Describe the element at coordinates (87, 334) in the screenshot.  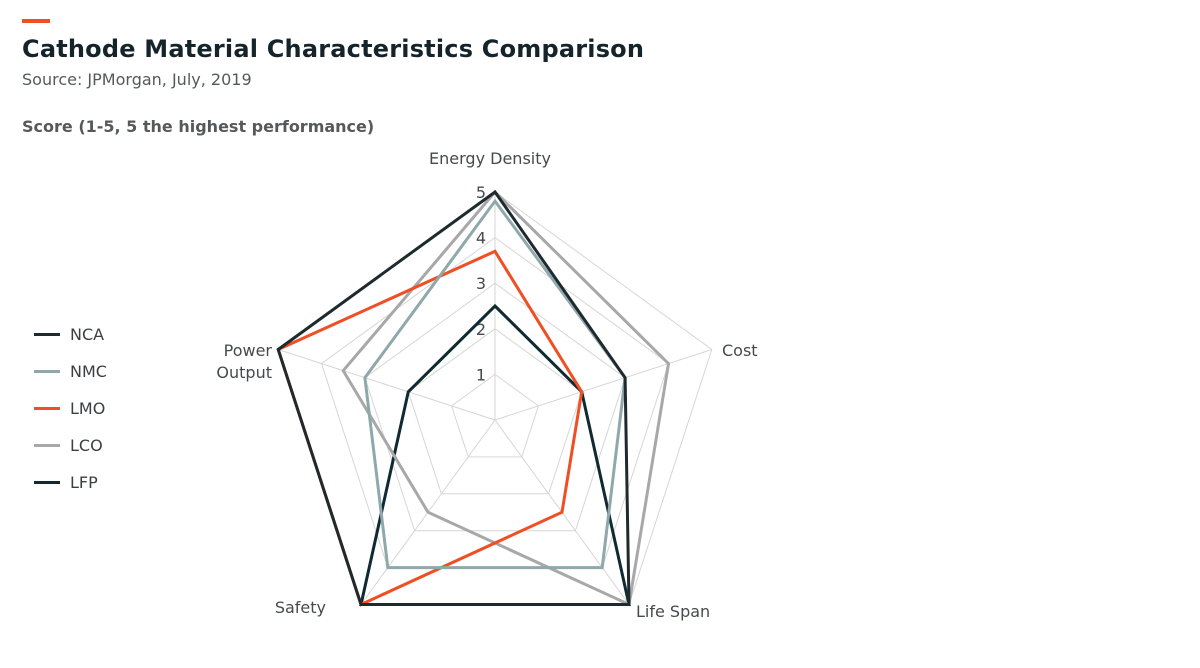
I see `legend-label-nca: NCA` at that location.